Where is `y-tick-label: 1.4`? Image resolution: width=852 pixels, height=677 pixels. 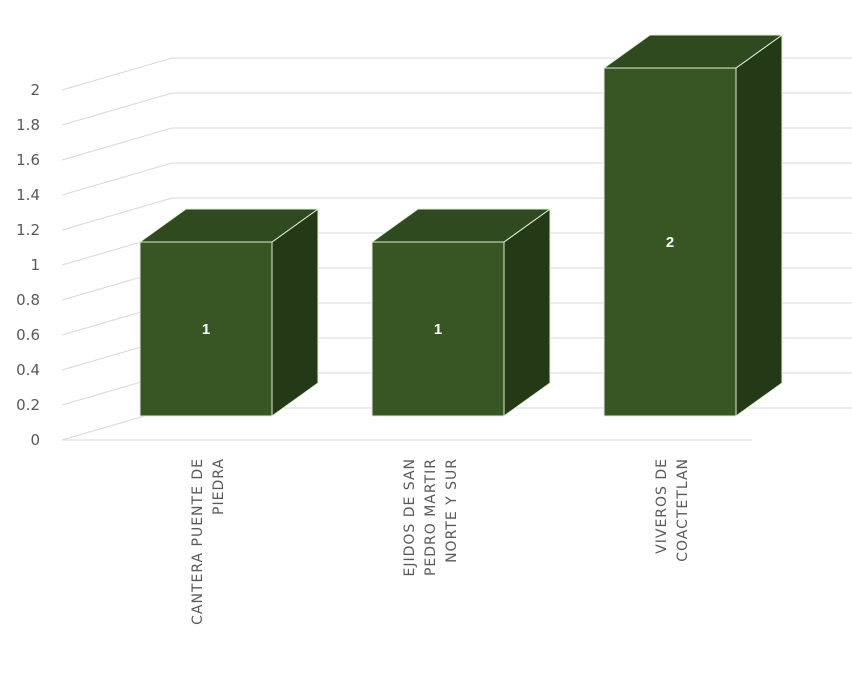 y-tick-label: 1.4 is located at coordinates (28, 195).